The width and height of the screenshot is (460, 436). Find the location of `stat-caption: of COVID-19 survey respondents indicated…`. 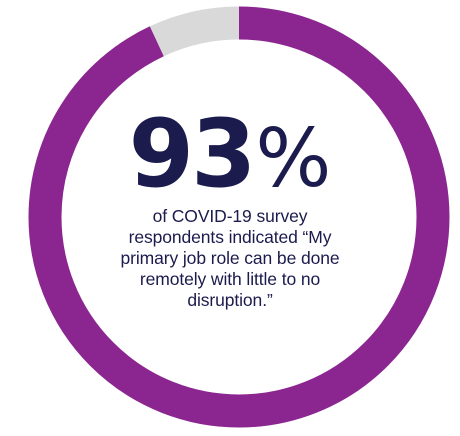

stat-caption: of COVID-19 survey respondents indicated… is located at coordinates (230, 258).